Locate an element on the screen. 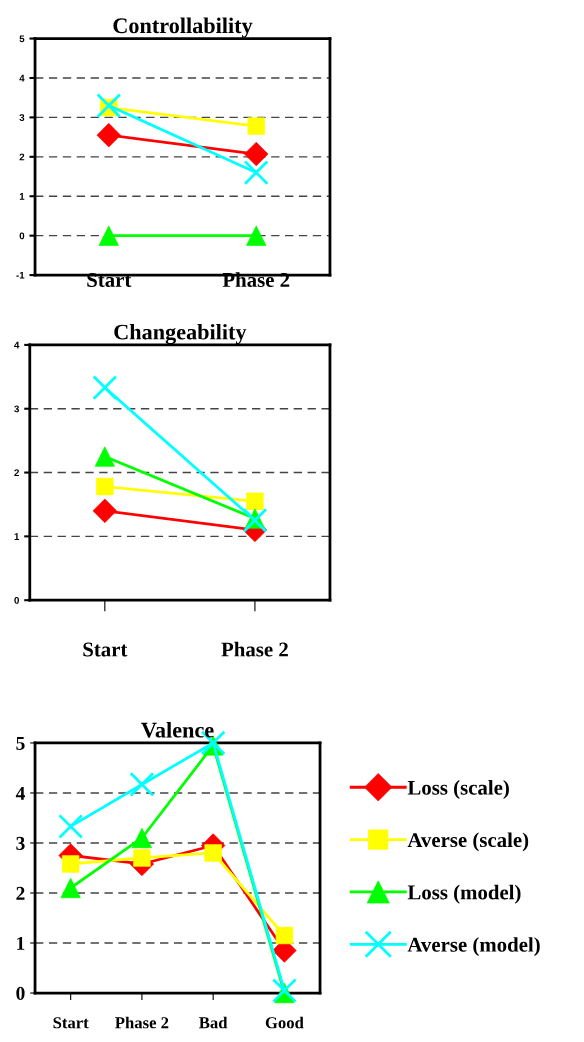 Image resolution: width=584 pixels, height=1042 pixels. x-tick-label: Bad is located at coordinates (213, 1022).